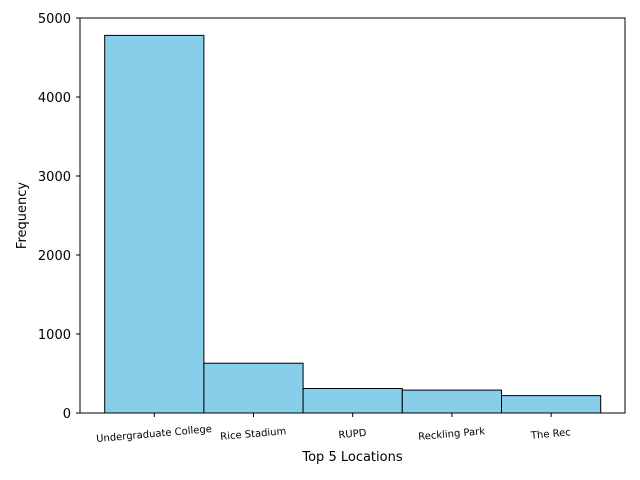 The width and height of the screenshot is (640, 480). I want to click on x-tick-label: Rice Stadium, so click(253, 434).